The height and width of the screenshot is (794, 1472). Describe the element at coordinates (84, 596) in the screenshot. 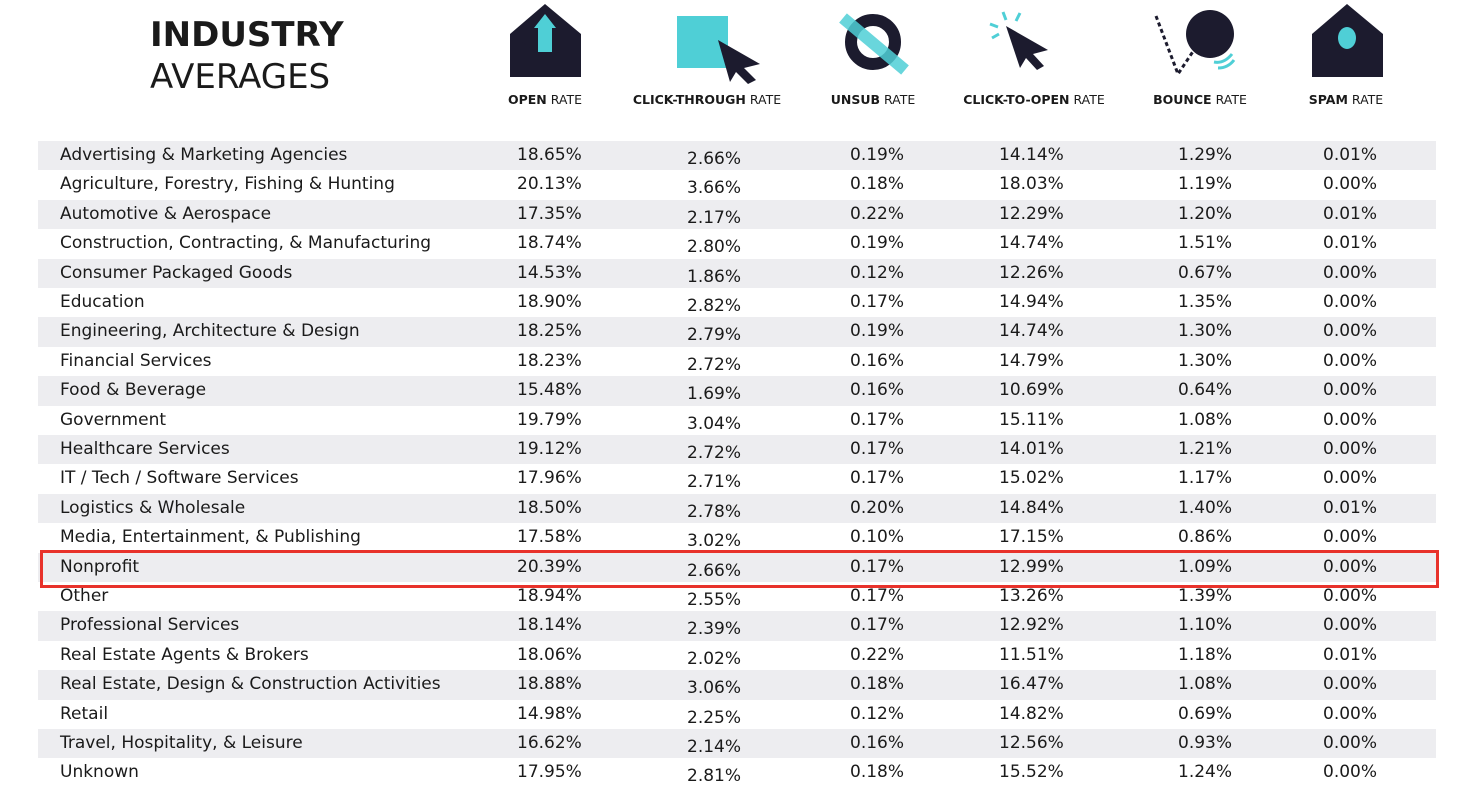

I see `industry-name: Other` at that location.